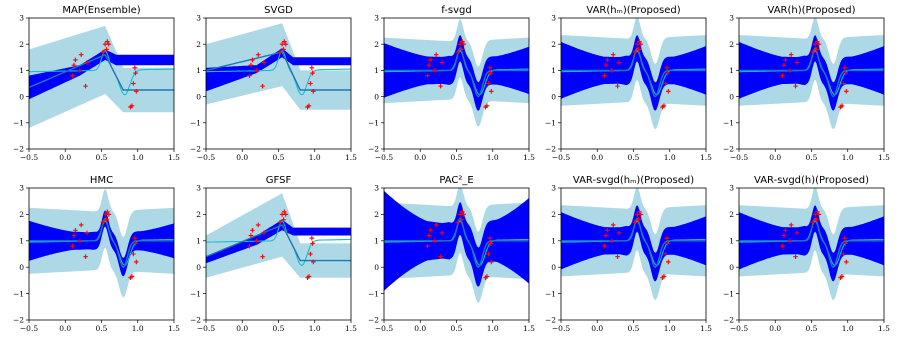  I want to click on subplot-title: GFSF, so click(279, 180).